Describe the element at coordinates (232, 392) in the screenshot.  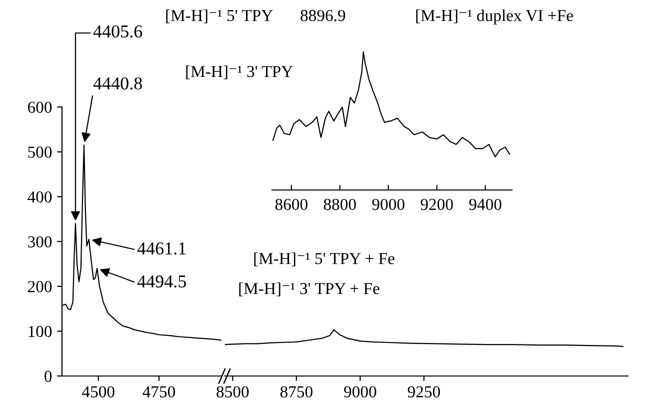
I see `x-tick-label: 8500` at that location.